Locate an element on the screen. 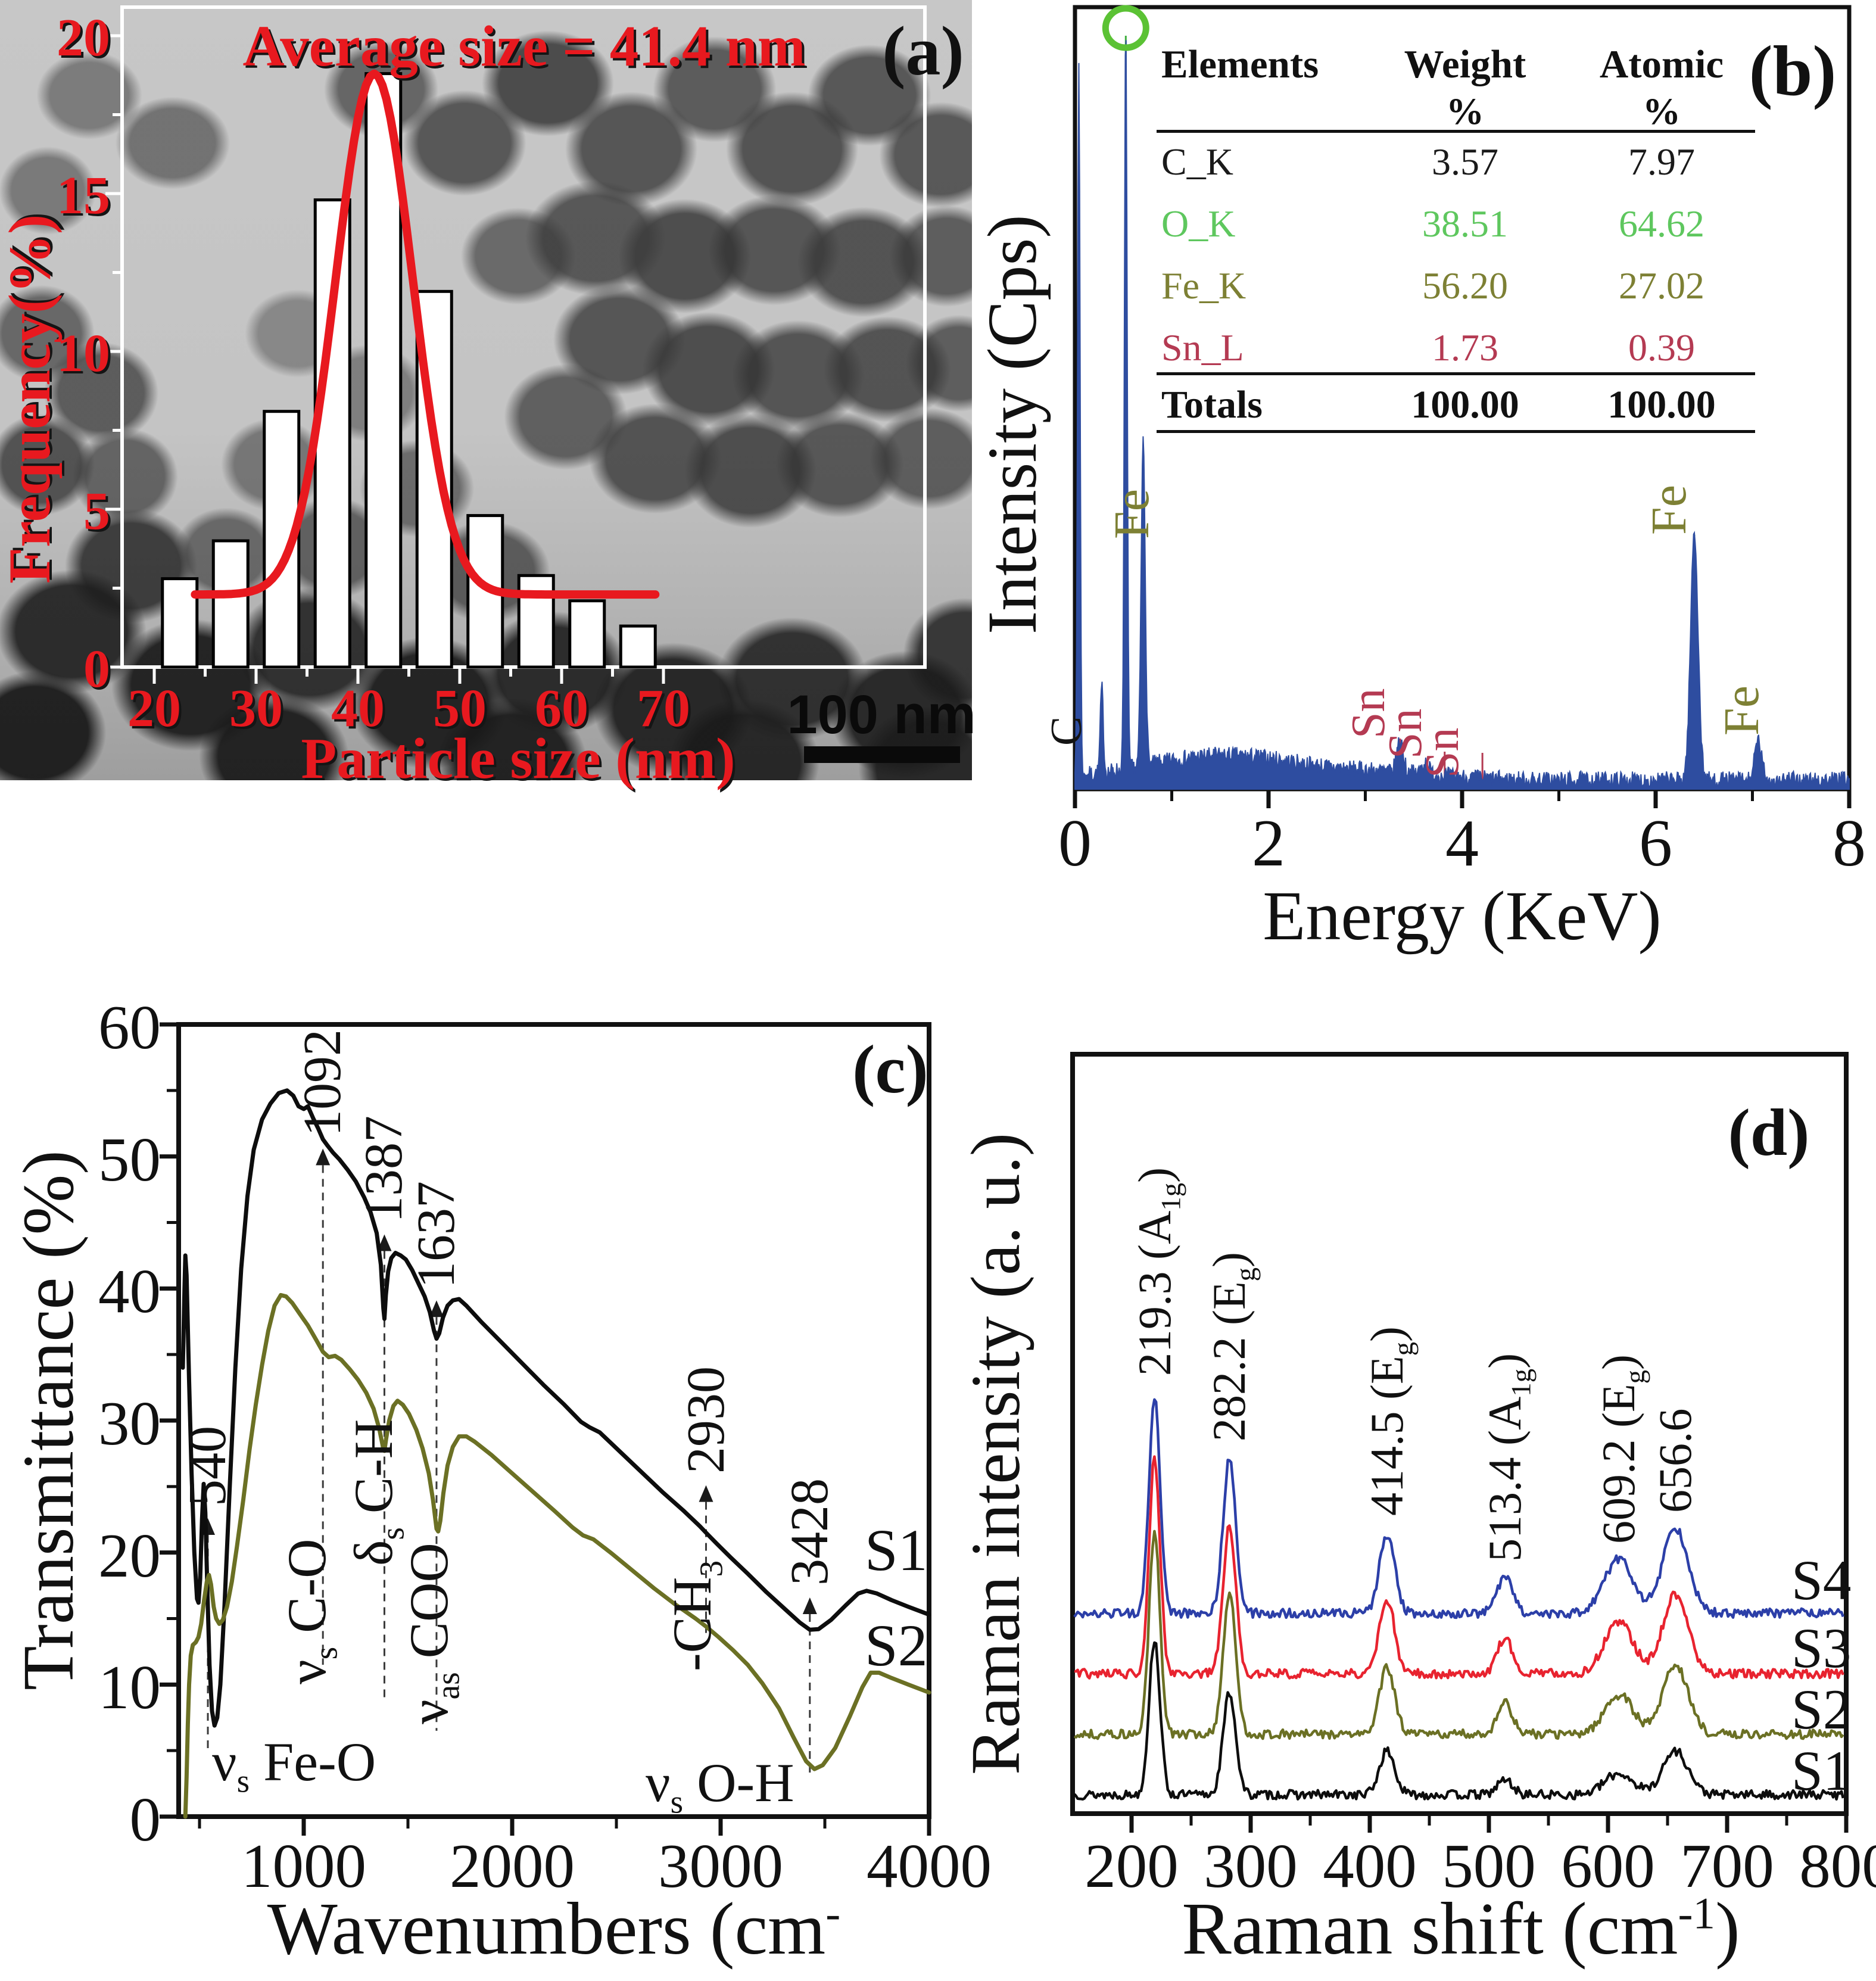 The height and width of the screenshot is (1981, 1876). ftir-y-tick-label: 20 is located at coordinates (129, 1555).